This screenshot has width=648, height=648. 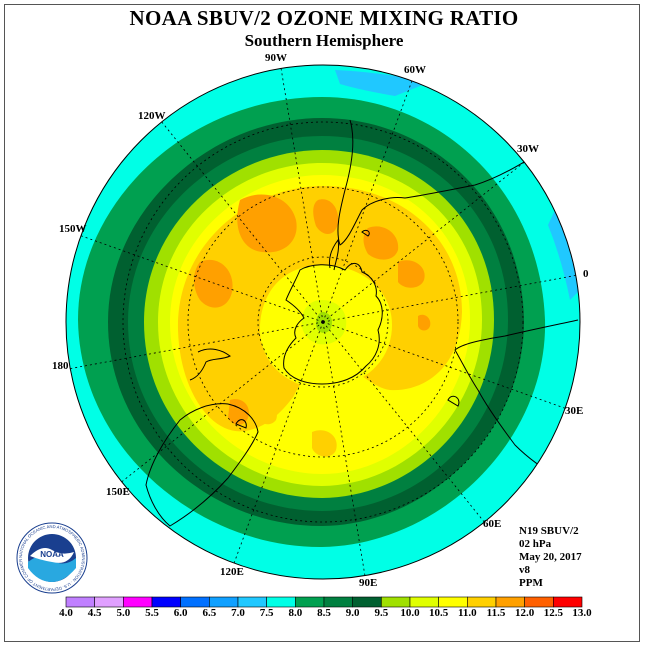 I want to click on info-version: v8, so click(x=524, y=570).